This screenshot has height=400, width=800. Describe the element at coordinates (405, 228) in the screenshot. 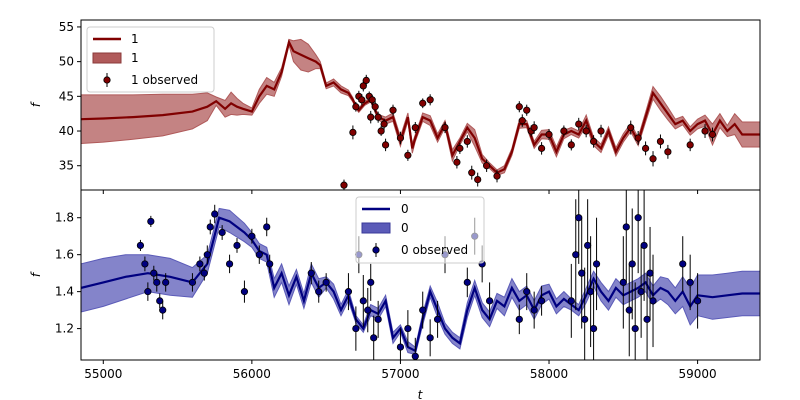

I see `bottom-legend-band-label: 0` at that location.